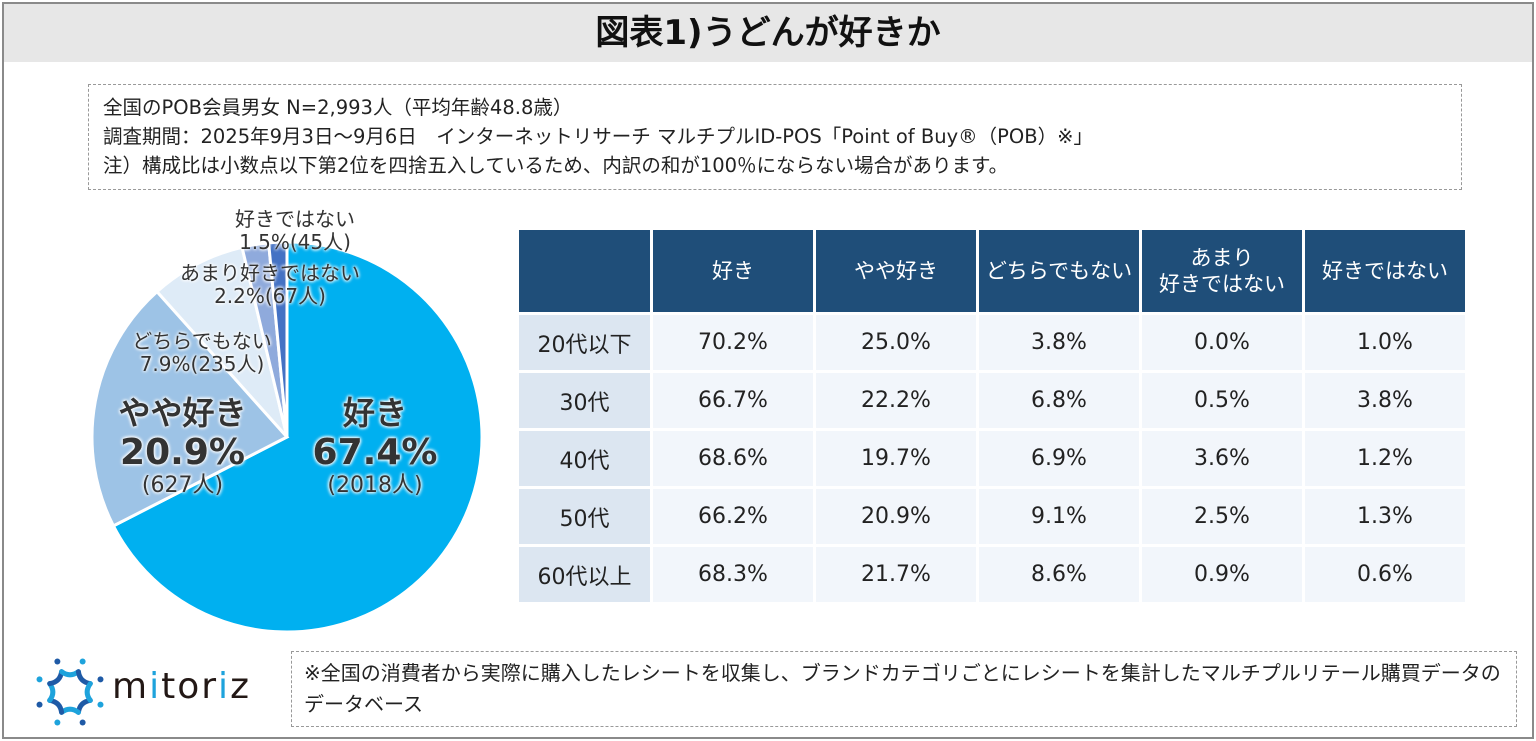 The width and height of the screenshot is (1536, 741). I want to click on table-cell: 6.9%, so click(1059, 458).